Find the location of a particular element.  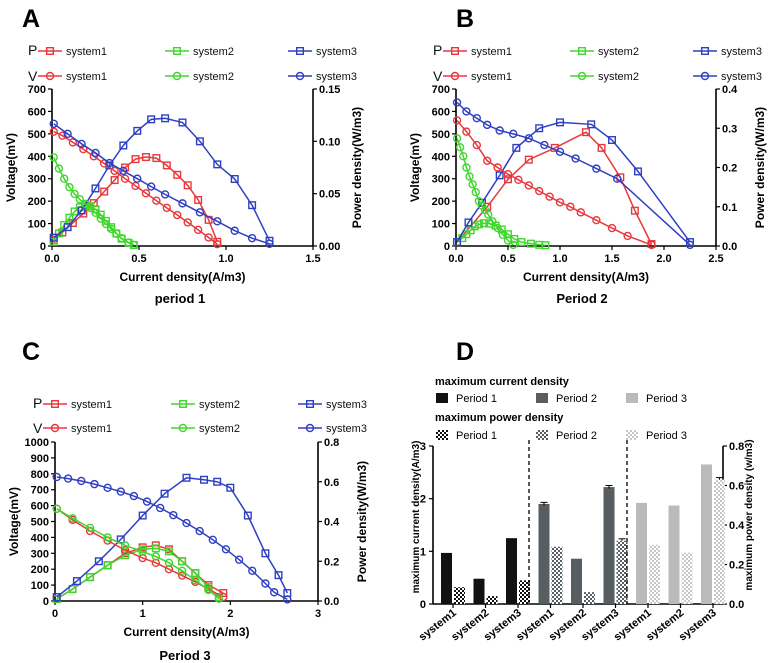

bar-current-system3 is located at coordinates (511, 571).